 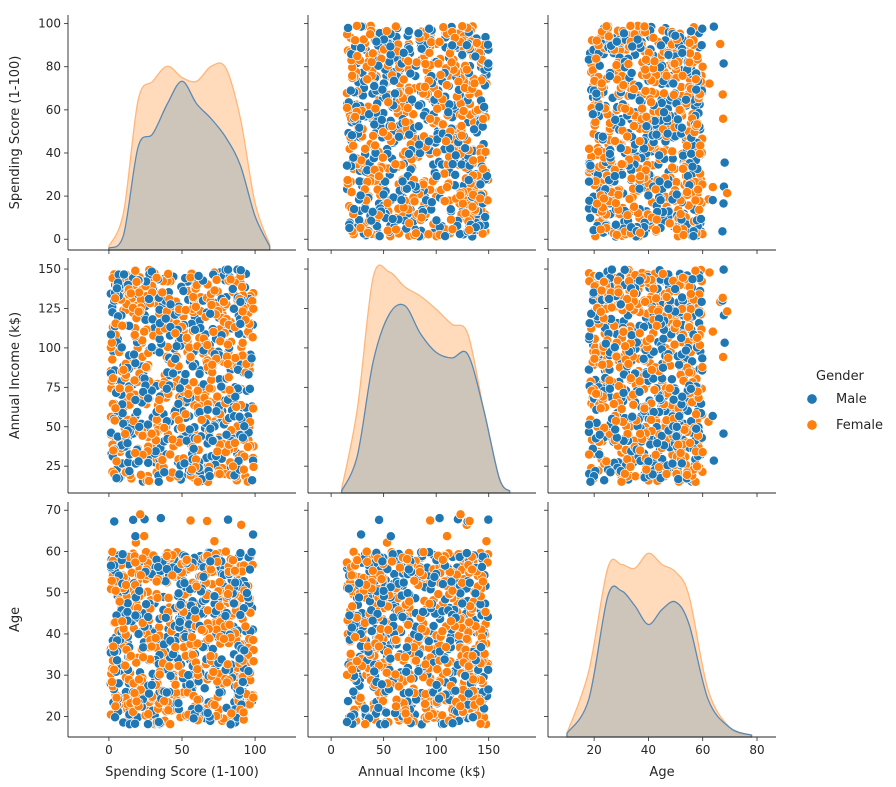 What do you see at coordinates (53, 67) in the screenshot?
I see `y-tick-label: 80` at bounding box center [53, 67].